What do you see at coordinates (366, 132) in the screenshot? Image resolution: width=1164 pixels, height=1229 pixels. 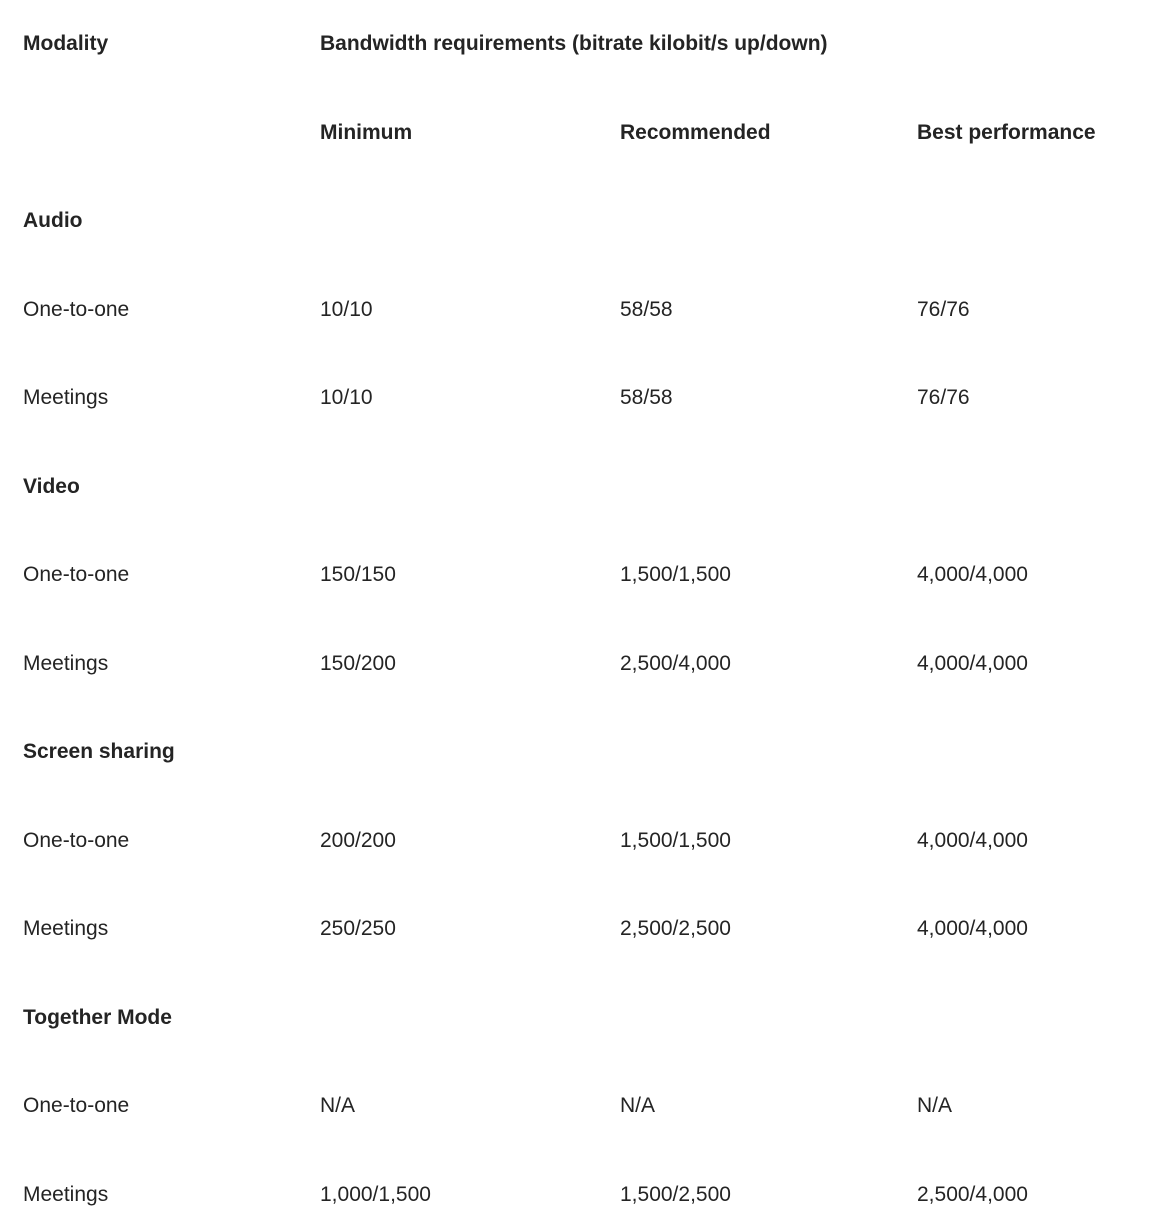 I see `column-header-minimum: Minimum` at bounding box center [366, 132].